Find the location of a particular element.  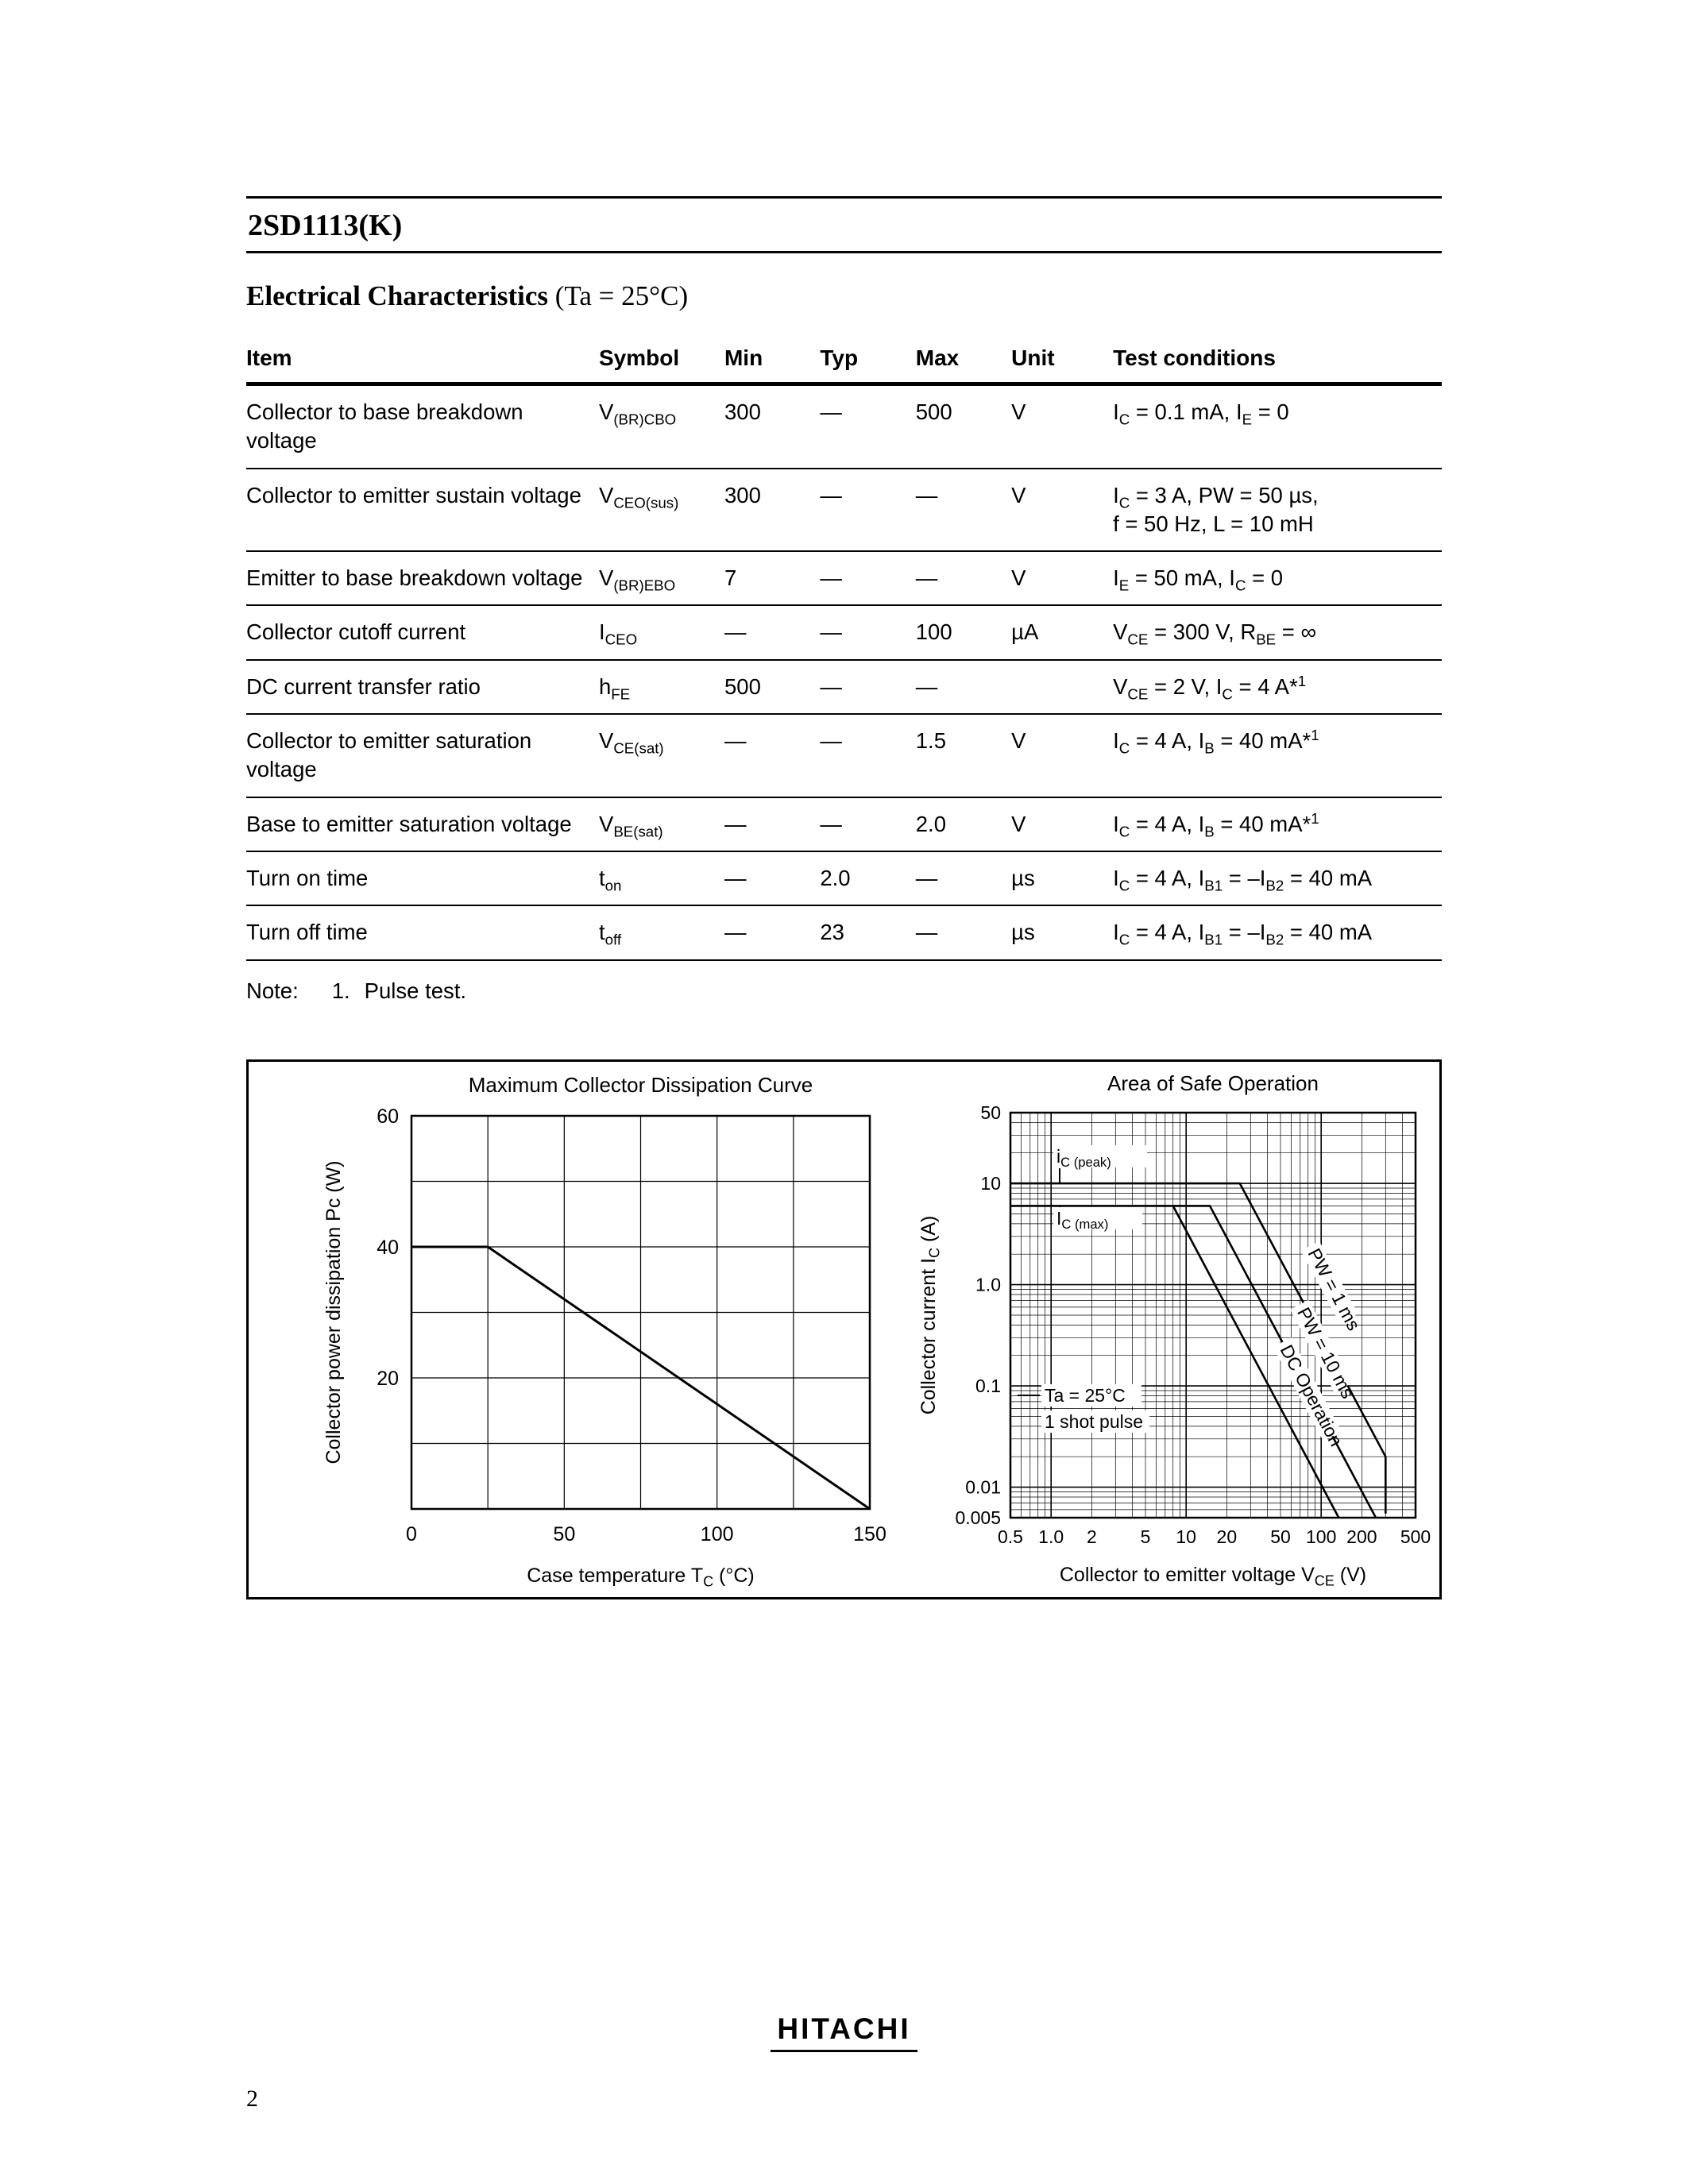

page-number: 2 is located at coordinates (252, 2098).